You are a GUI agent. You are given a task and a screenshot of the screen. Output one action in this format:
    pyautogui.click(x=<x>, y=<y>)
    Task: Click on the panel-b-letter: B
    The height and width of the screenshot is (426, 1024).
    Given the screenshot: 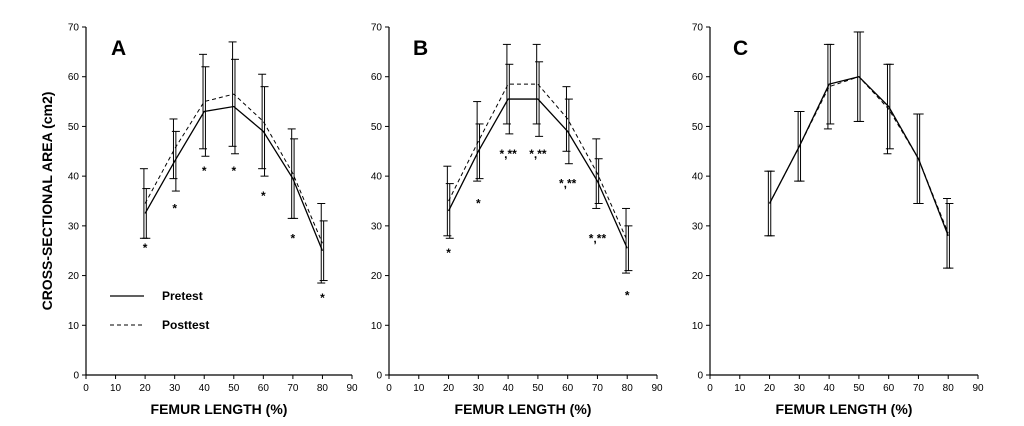 What is the action you would take?
    pyautogui.click(x=420, y=48)
    